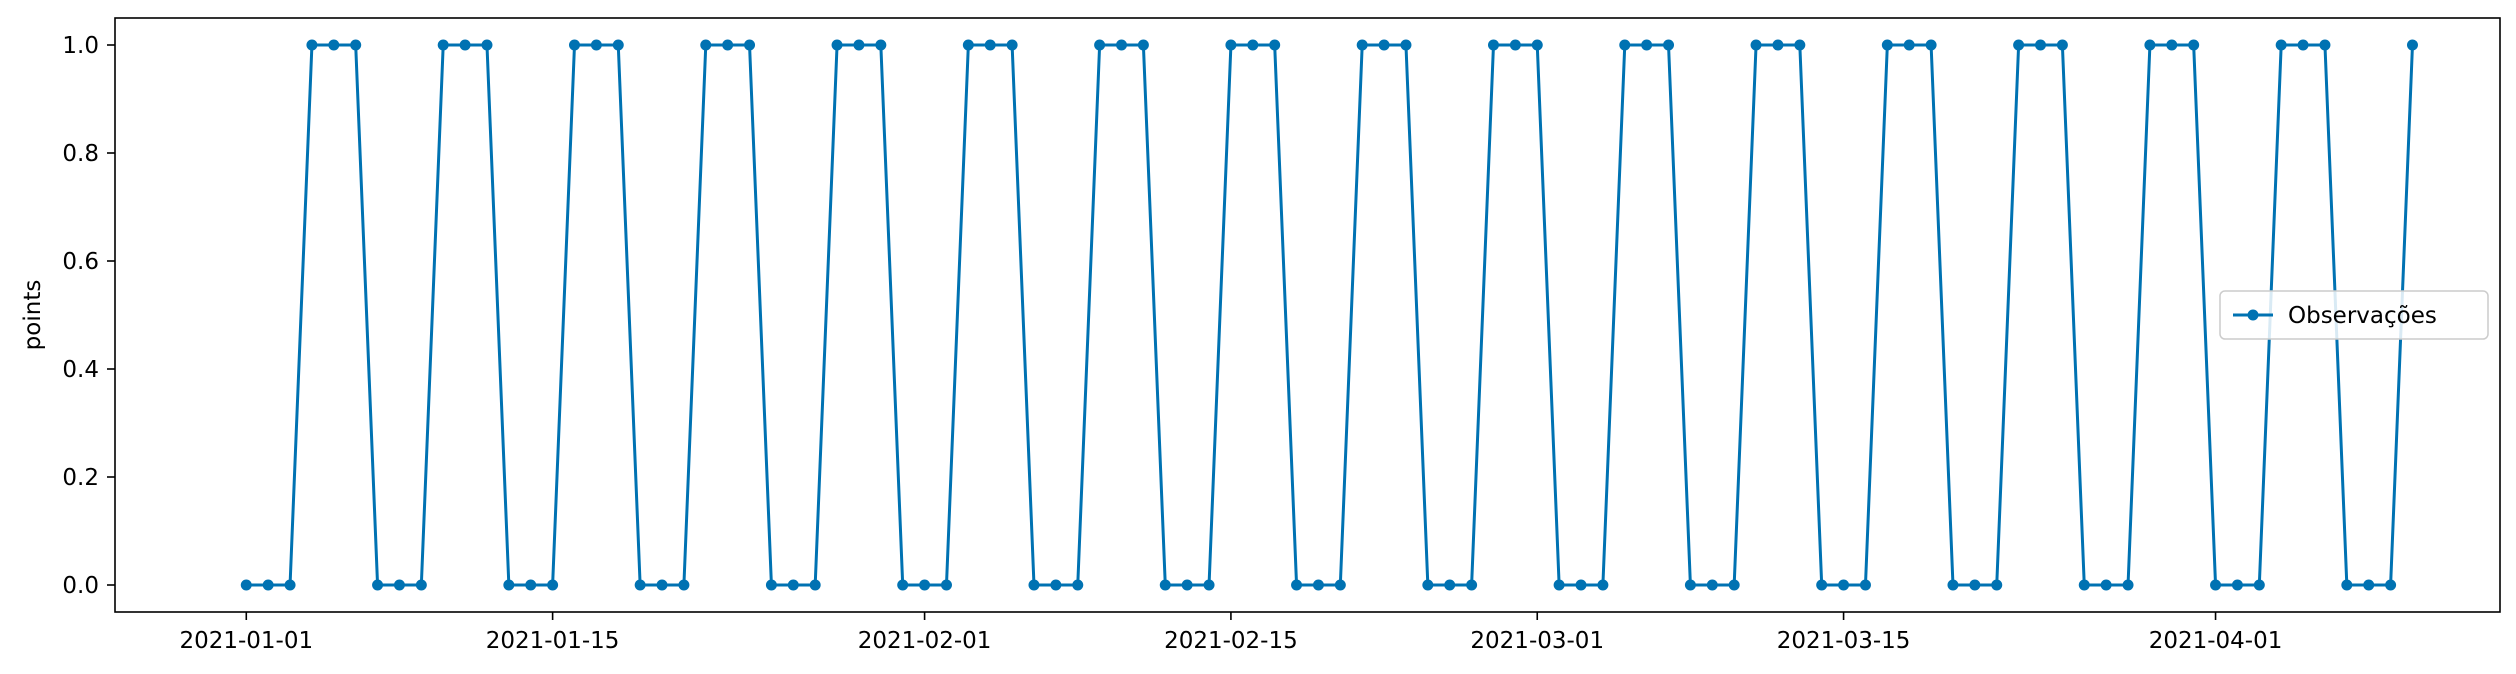 The width and height of the screenshot is (2516, 674). What do you see at coordinates (553, 641) in the screenshot?
I see `x-tick-label: 2021-01-15` at bounding box center [553, 641].